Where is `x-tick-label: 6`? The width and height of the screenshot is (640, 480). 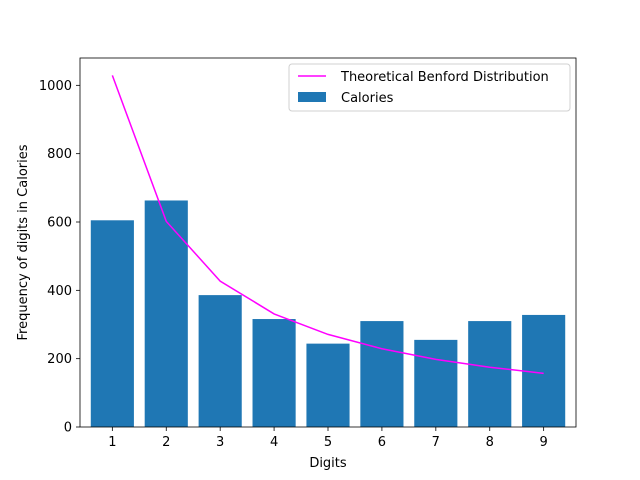 x-tick-label: 6 is located at coordinates (382, 442).